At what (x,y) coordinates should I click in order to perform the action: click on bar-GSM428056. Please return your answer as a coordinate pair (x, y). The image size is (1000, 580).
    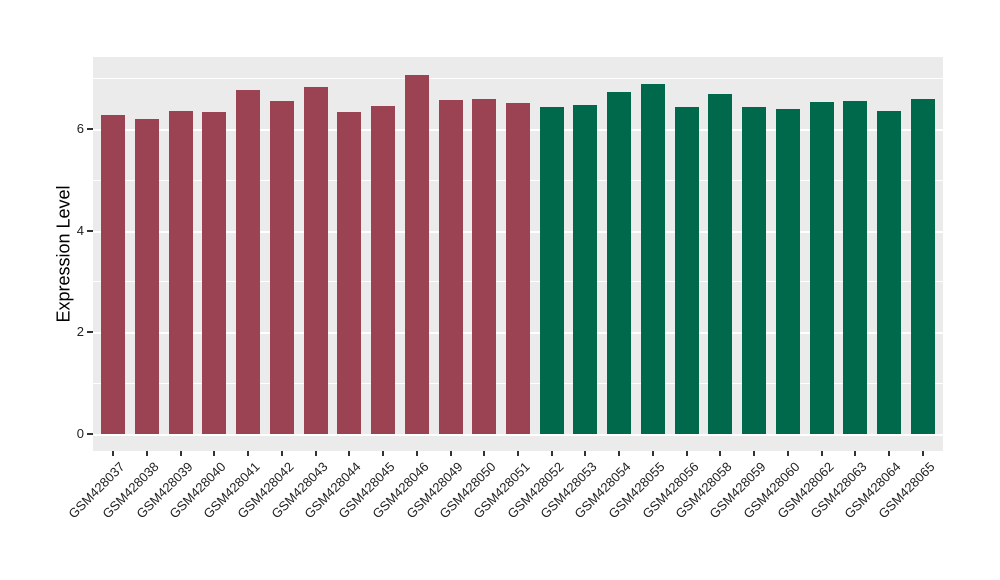
    Looking at the image, I should click on (686, 270).